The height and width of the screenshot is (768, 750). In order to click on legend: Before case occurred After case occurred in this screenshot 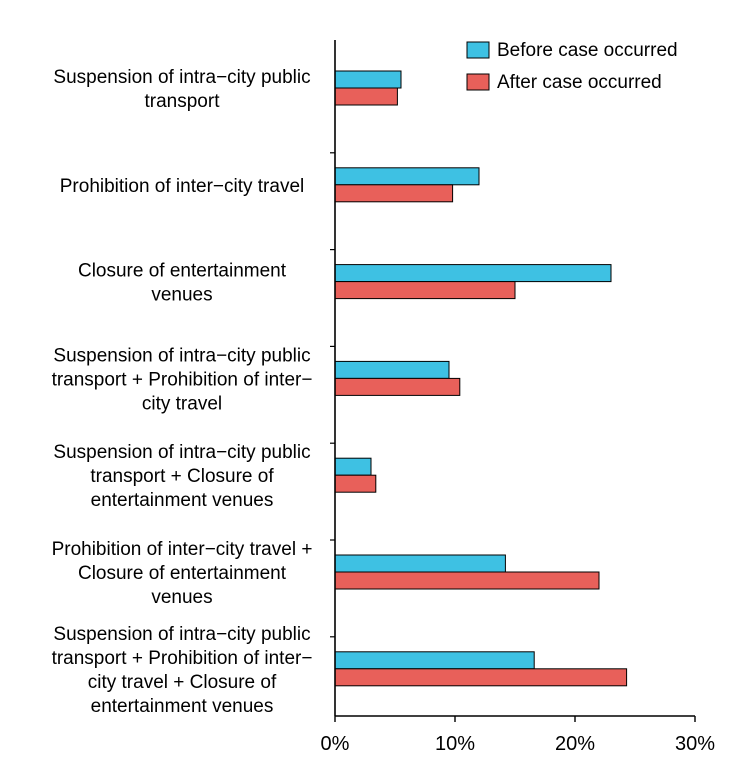, I will do `click(572, 66)`.